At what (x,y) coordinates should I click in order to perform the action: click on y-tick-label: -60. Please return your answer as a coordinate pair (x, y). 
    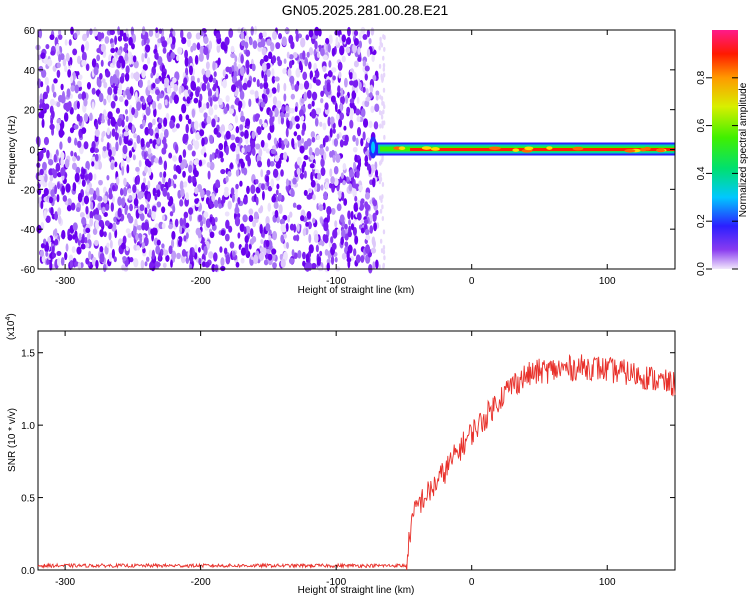
    Looking at the image, I should click on (28, 270).